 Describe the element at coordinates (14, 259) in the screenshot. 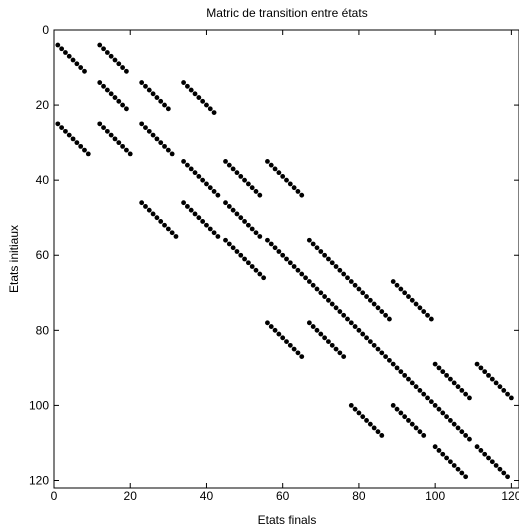

I see `y-axis-label: Etats initiaux` at that location.